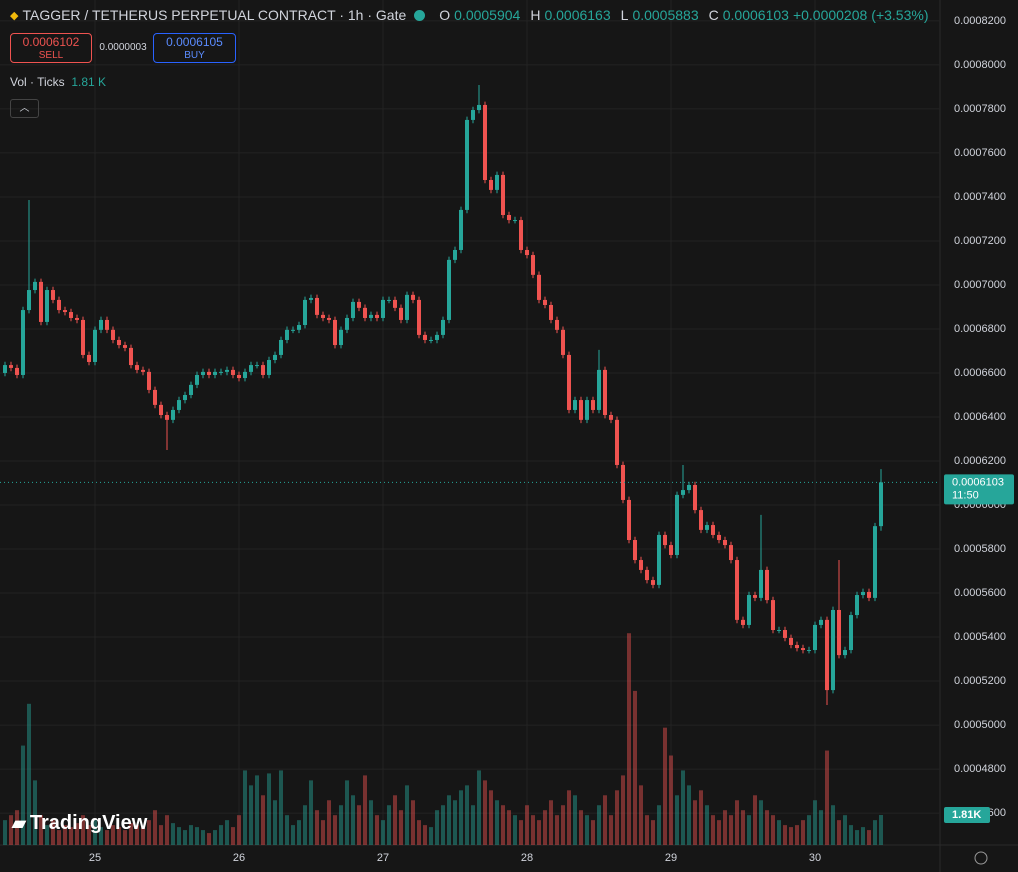  What do you see at coordinates (24, 108) in the screenshot?
I see `collapse-button: ︿` at bounding box center [24, 108].